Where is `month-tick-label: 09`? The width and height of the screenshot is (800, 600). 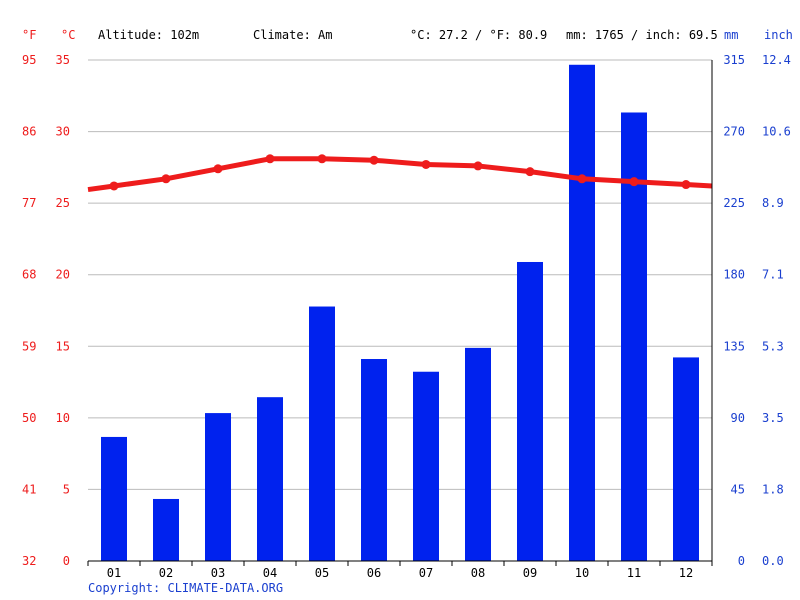 month-tick-label: 09 is located at coordinates (530, 573).